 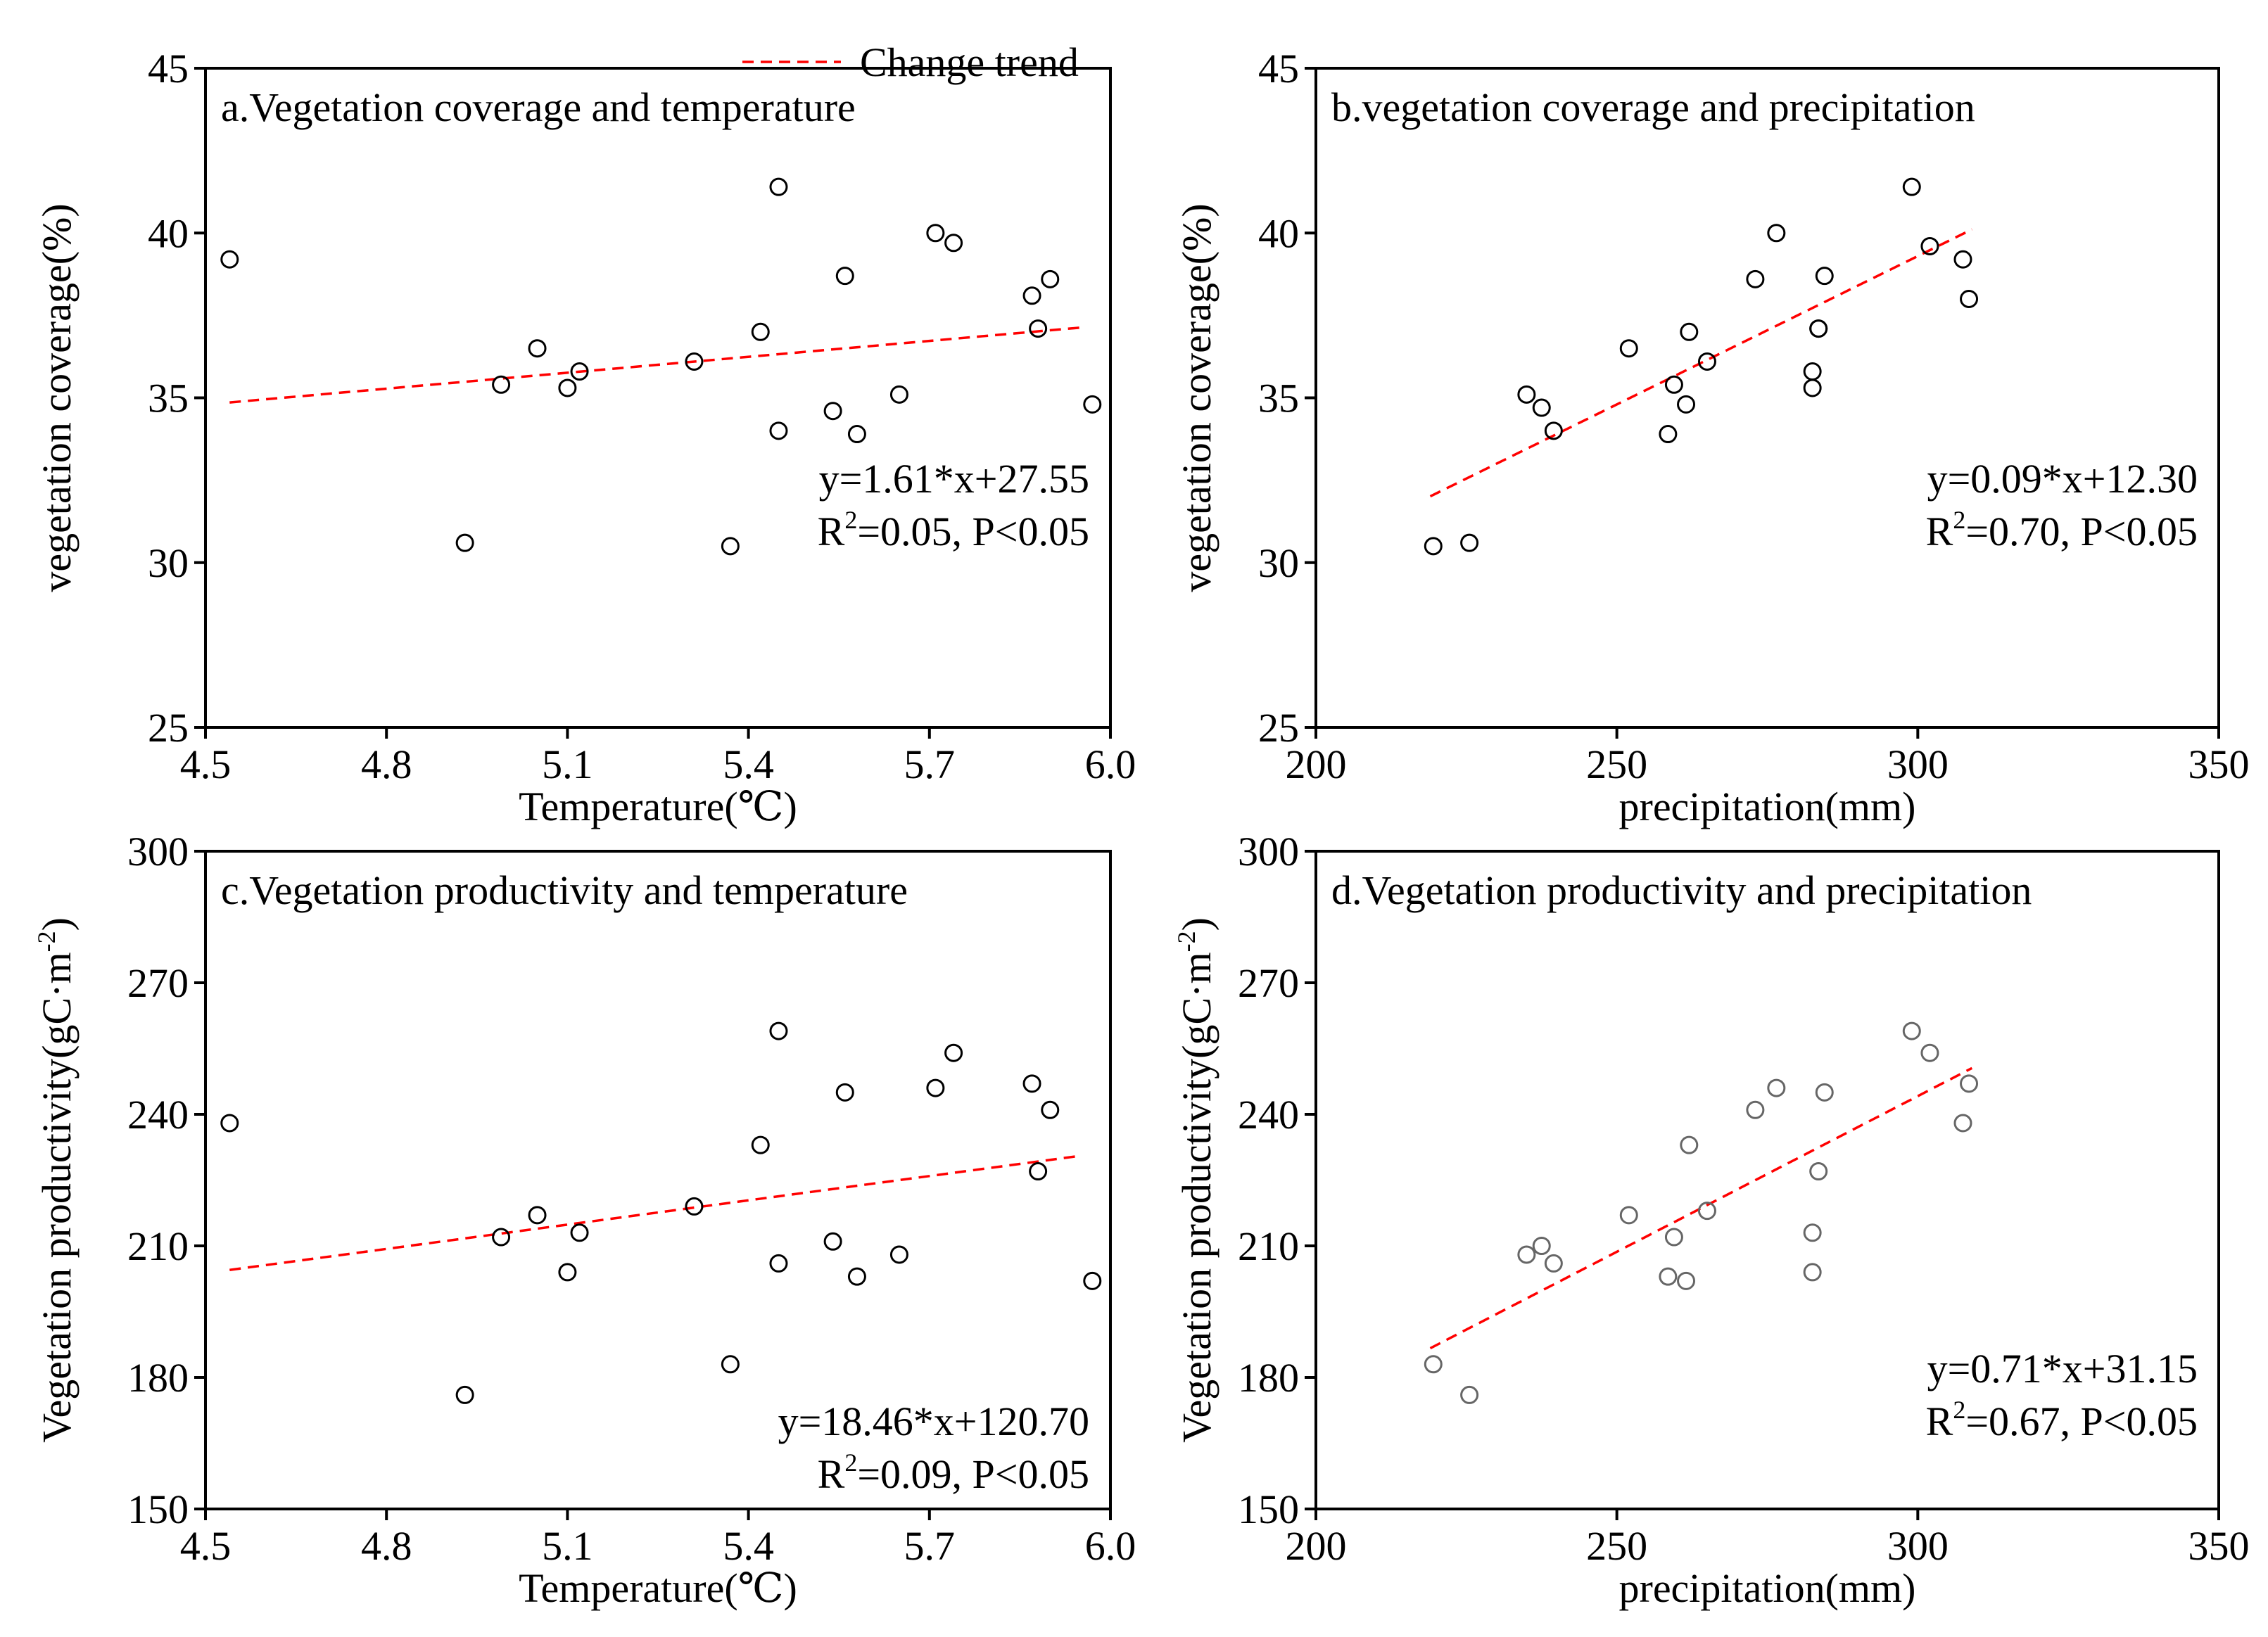 What do you see at coordinates (1268, 1378) in the screenshot?
I see `y-tick-label: 180` at bounding box center [1268, 1378].